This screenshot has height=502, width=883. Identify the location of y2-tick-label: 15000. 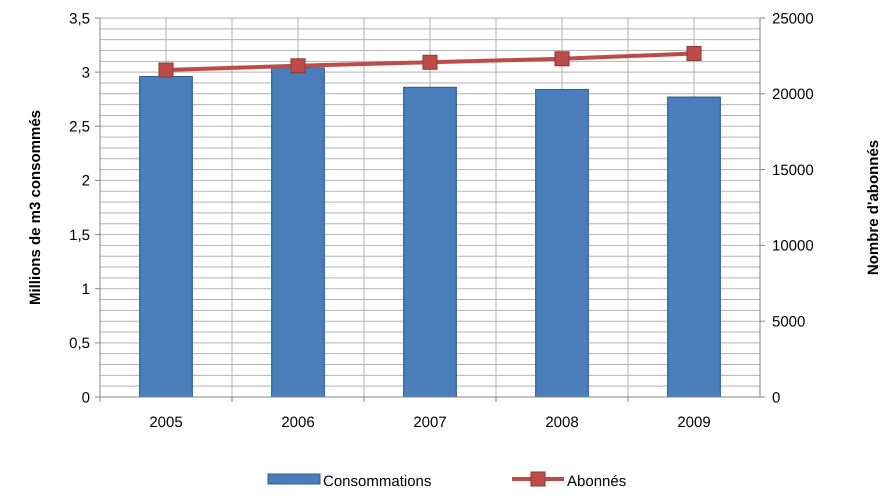
(793, 170).